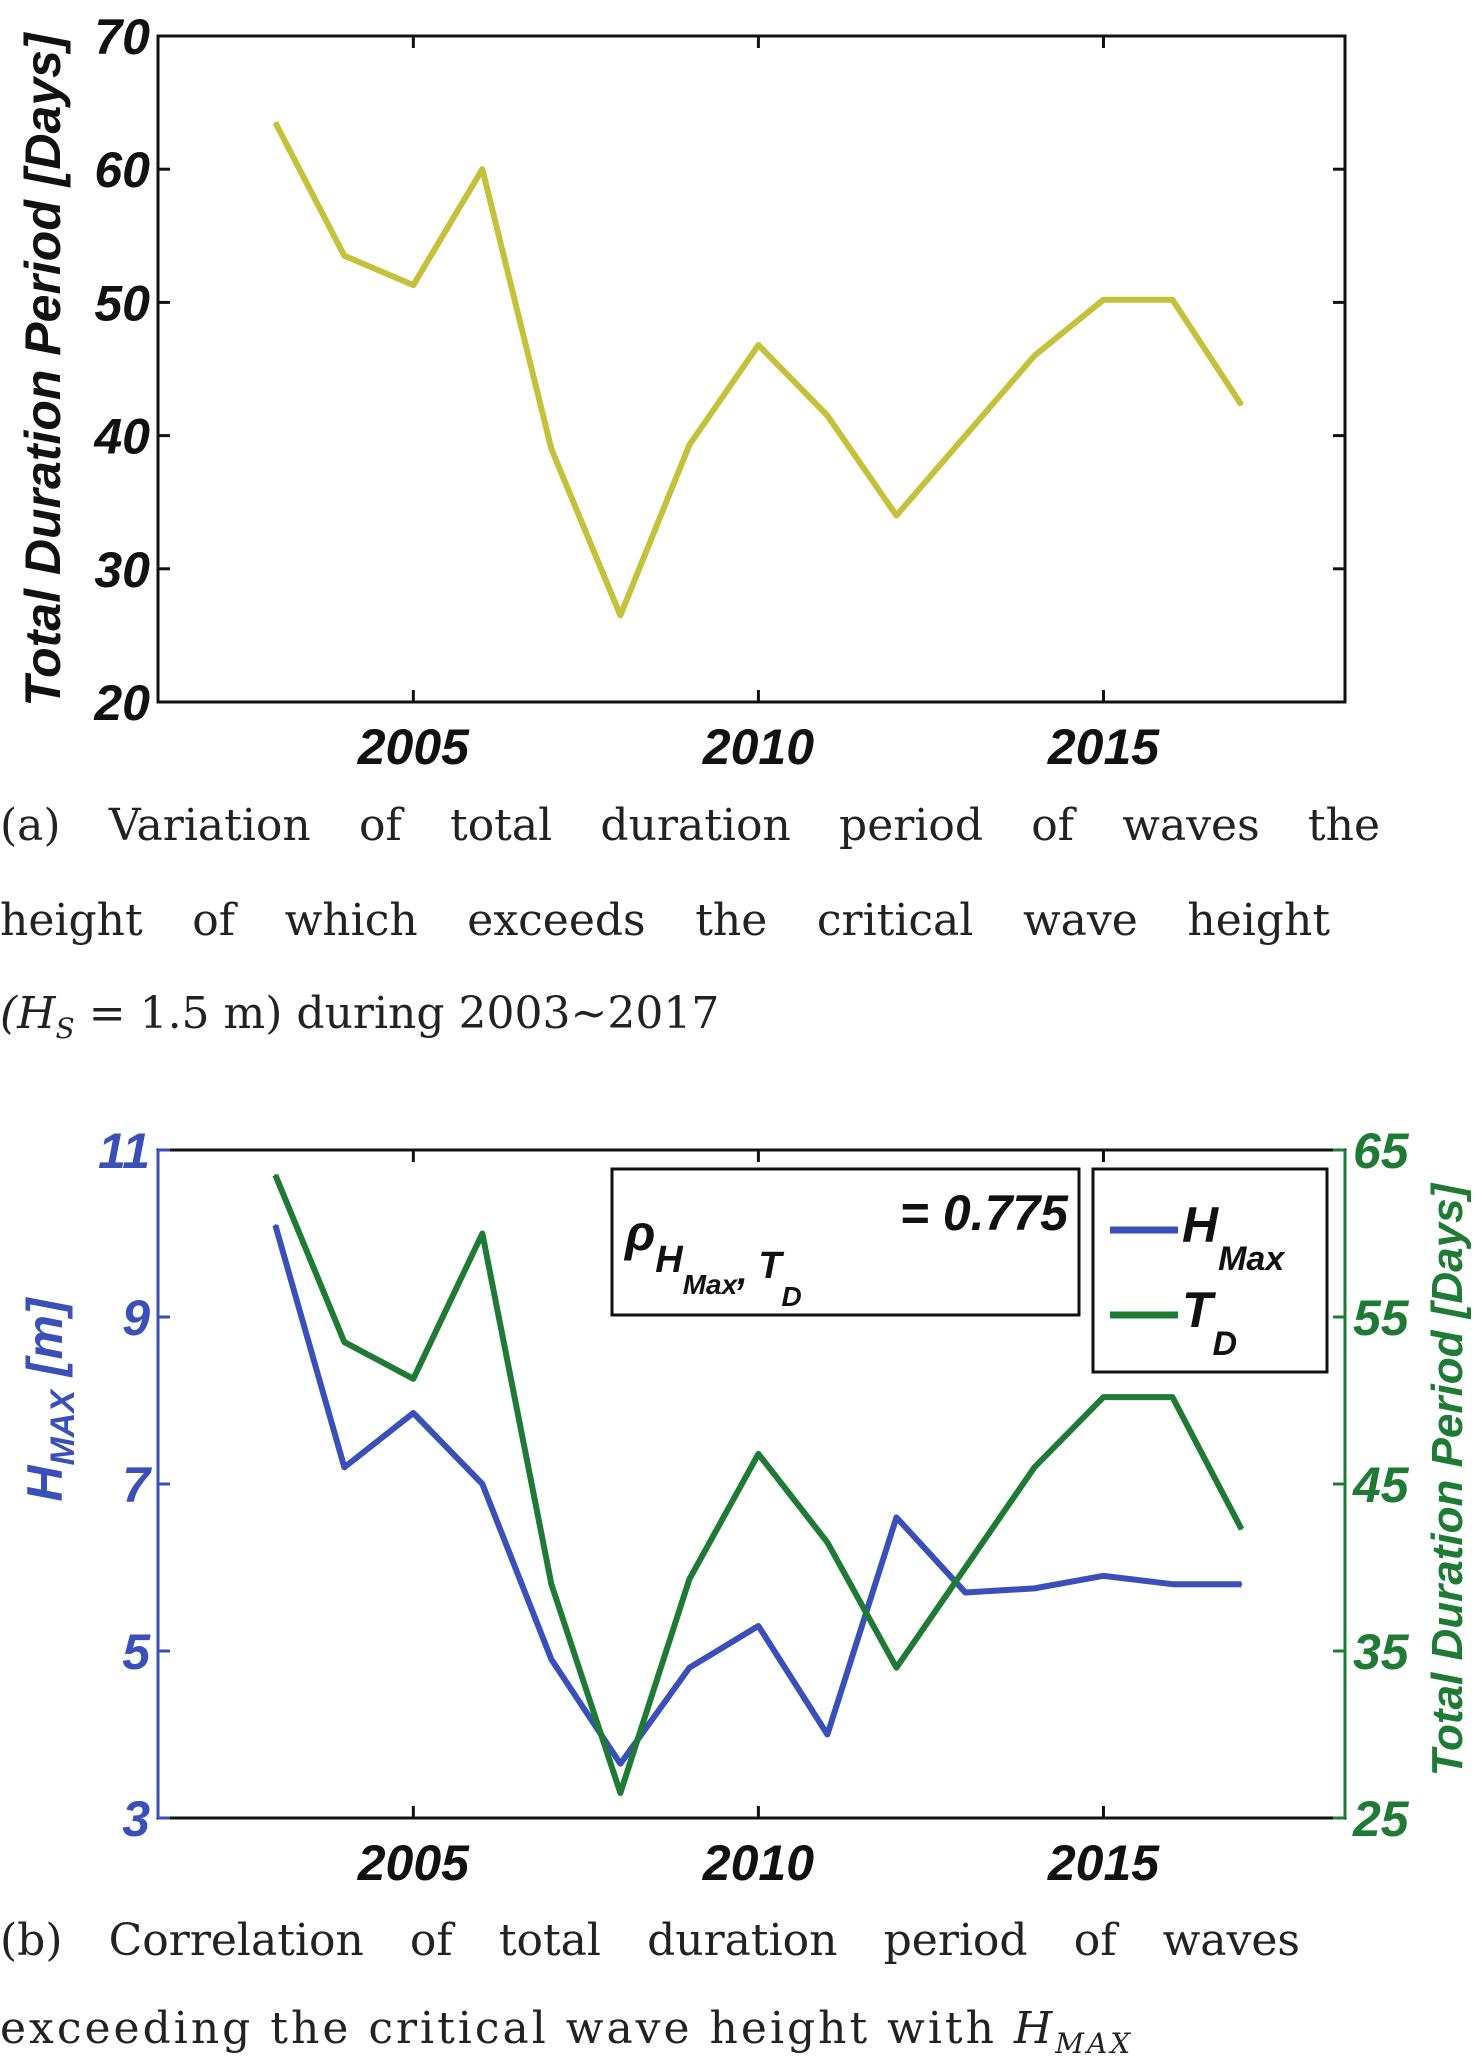 The width and height of the screenshot is (1477, 2071). I want to click on correlation-label: ρHMax, TD, so click(712, 1258).